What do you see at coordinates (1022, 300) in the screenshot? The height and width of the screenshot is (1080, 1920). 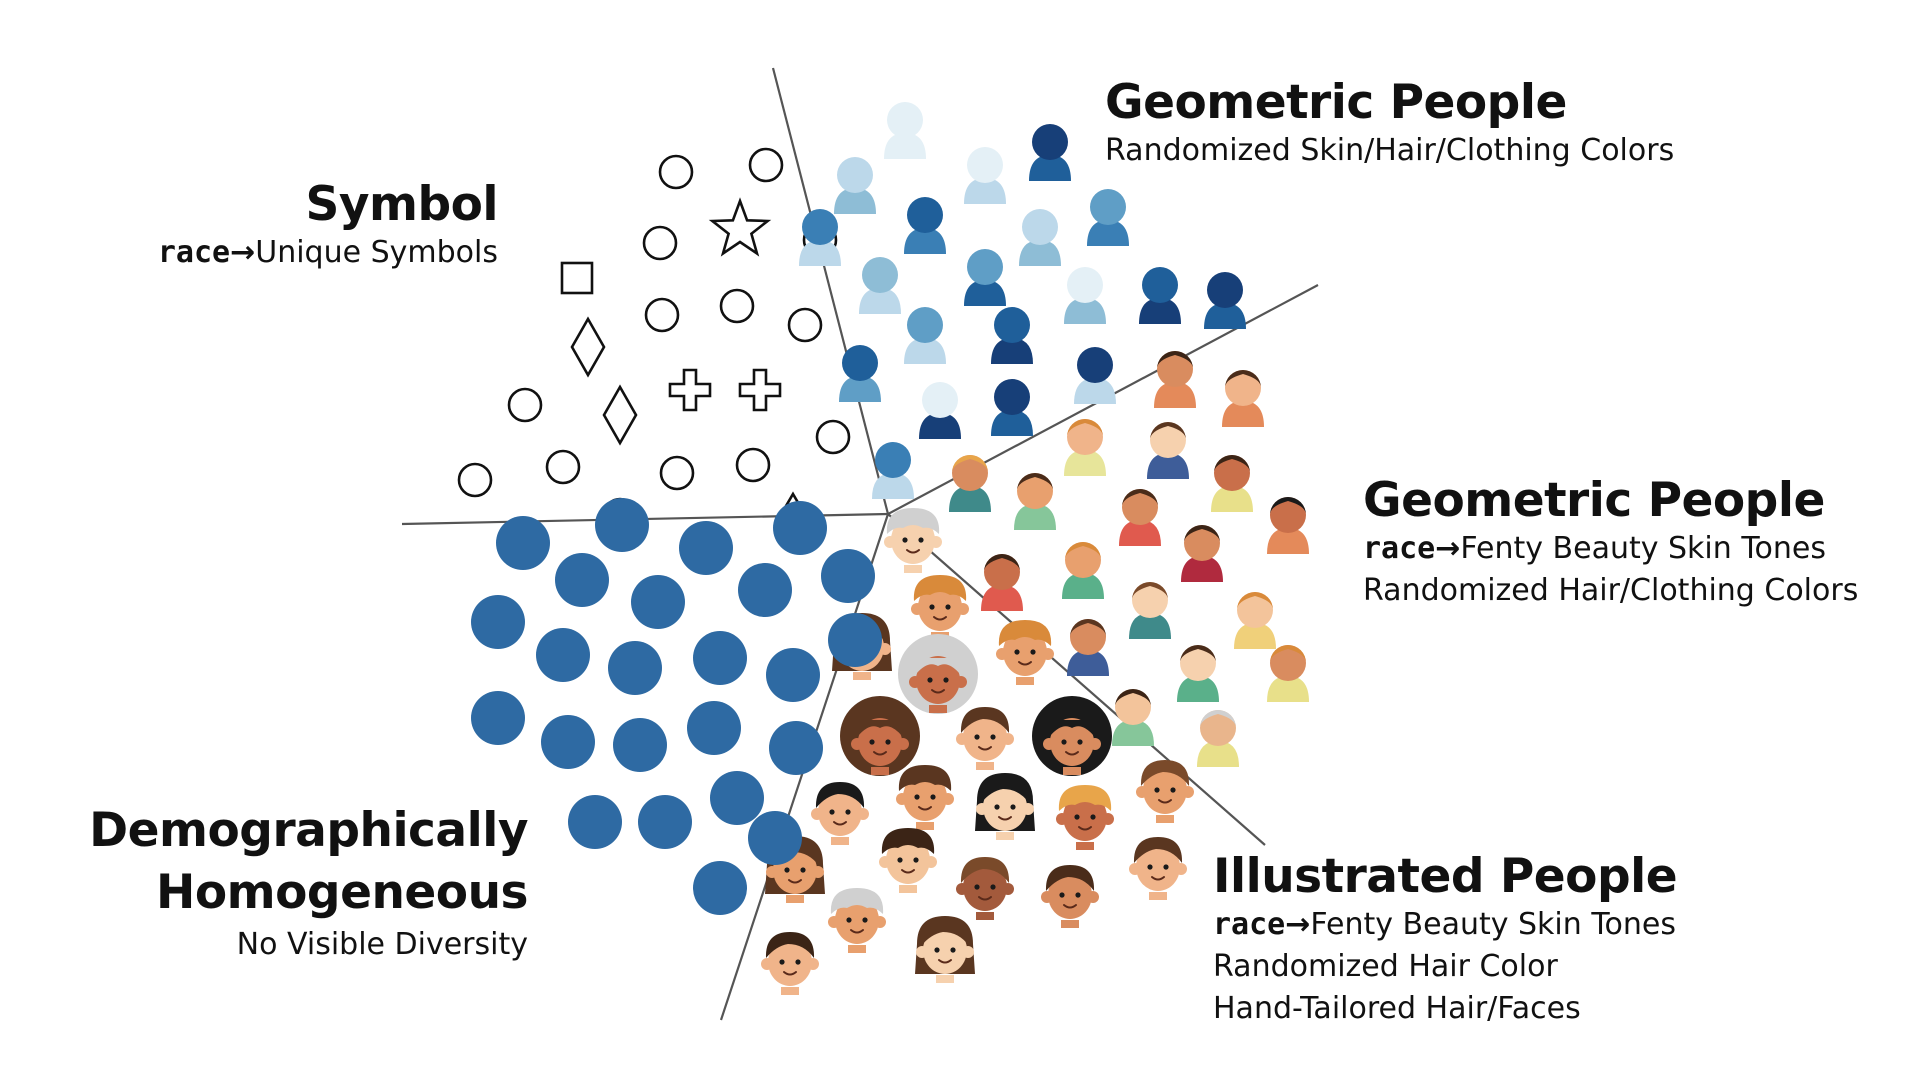 I see `geometric-random-sector` at bounding box center [1022, 300].